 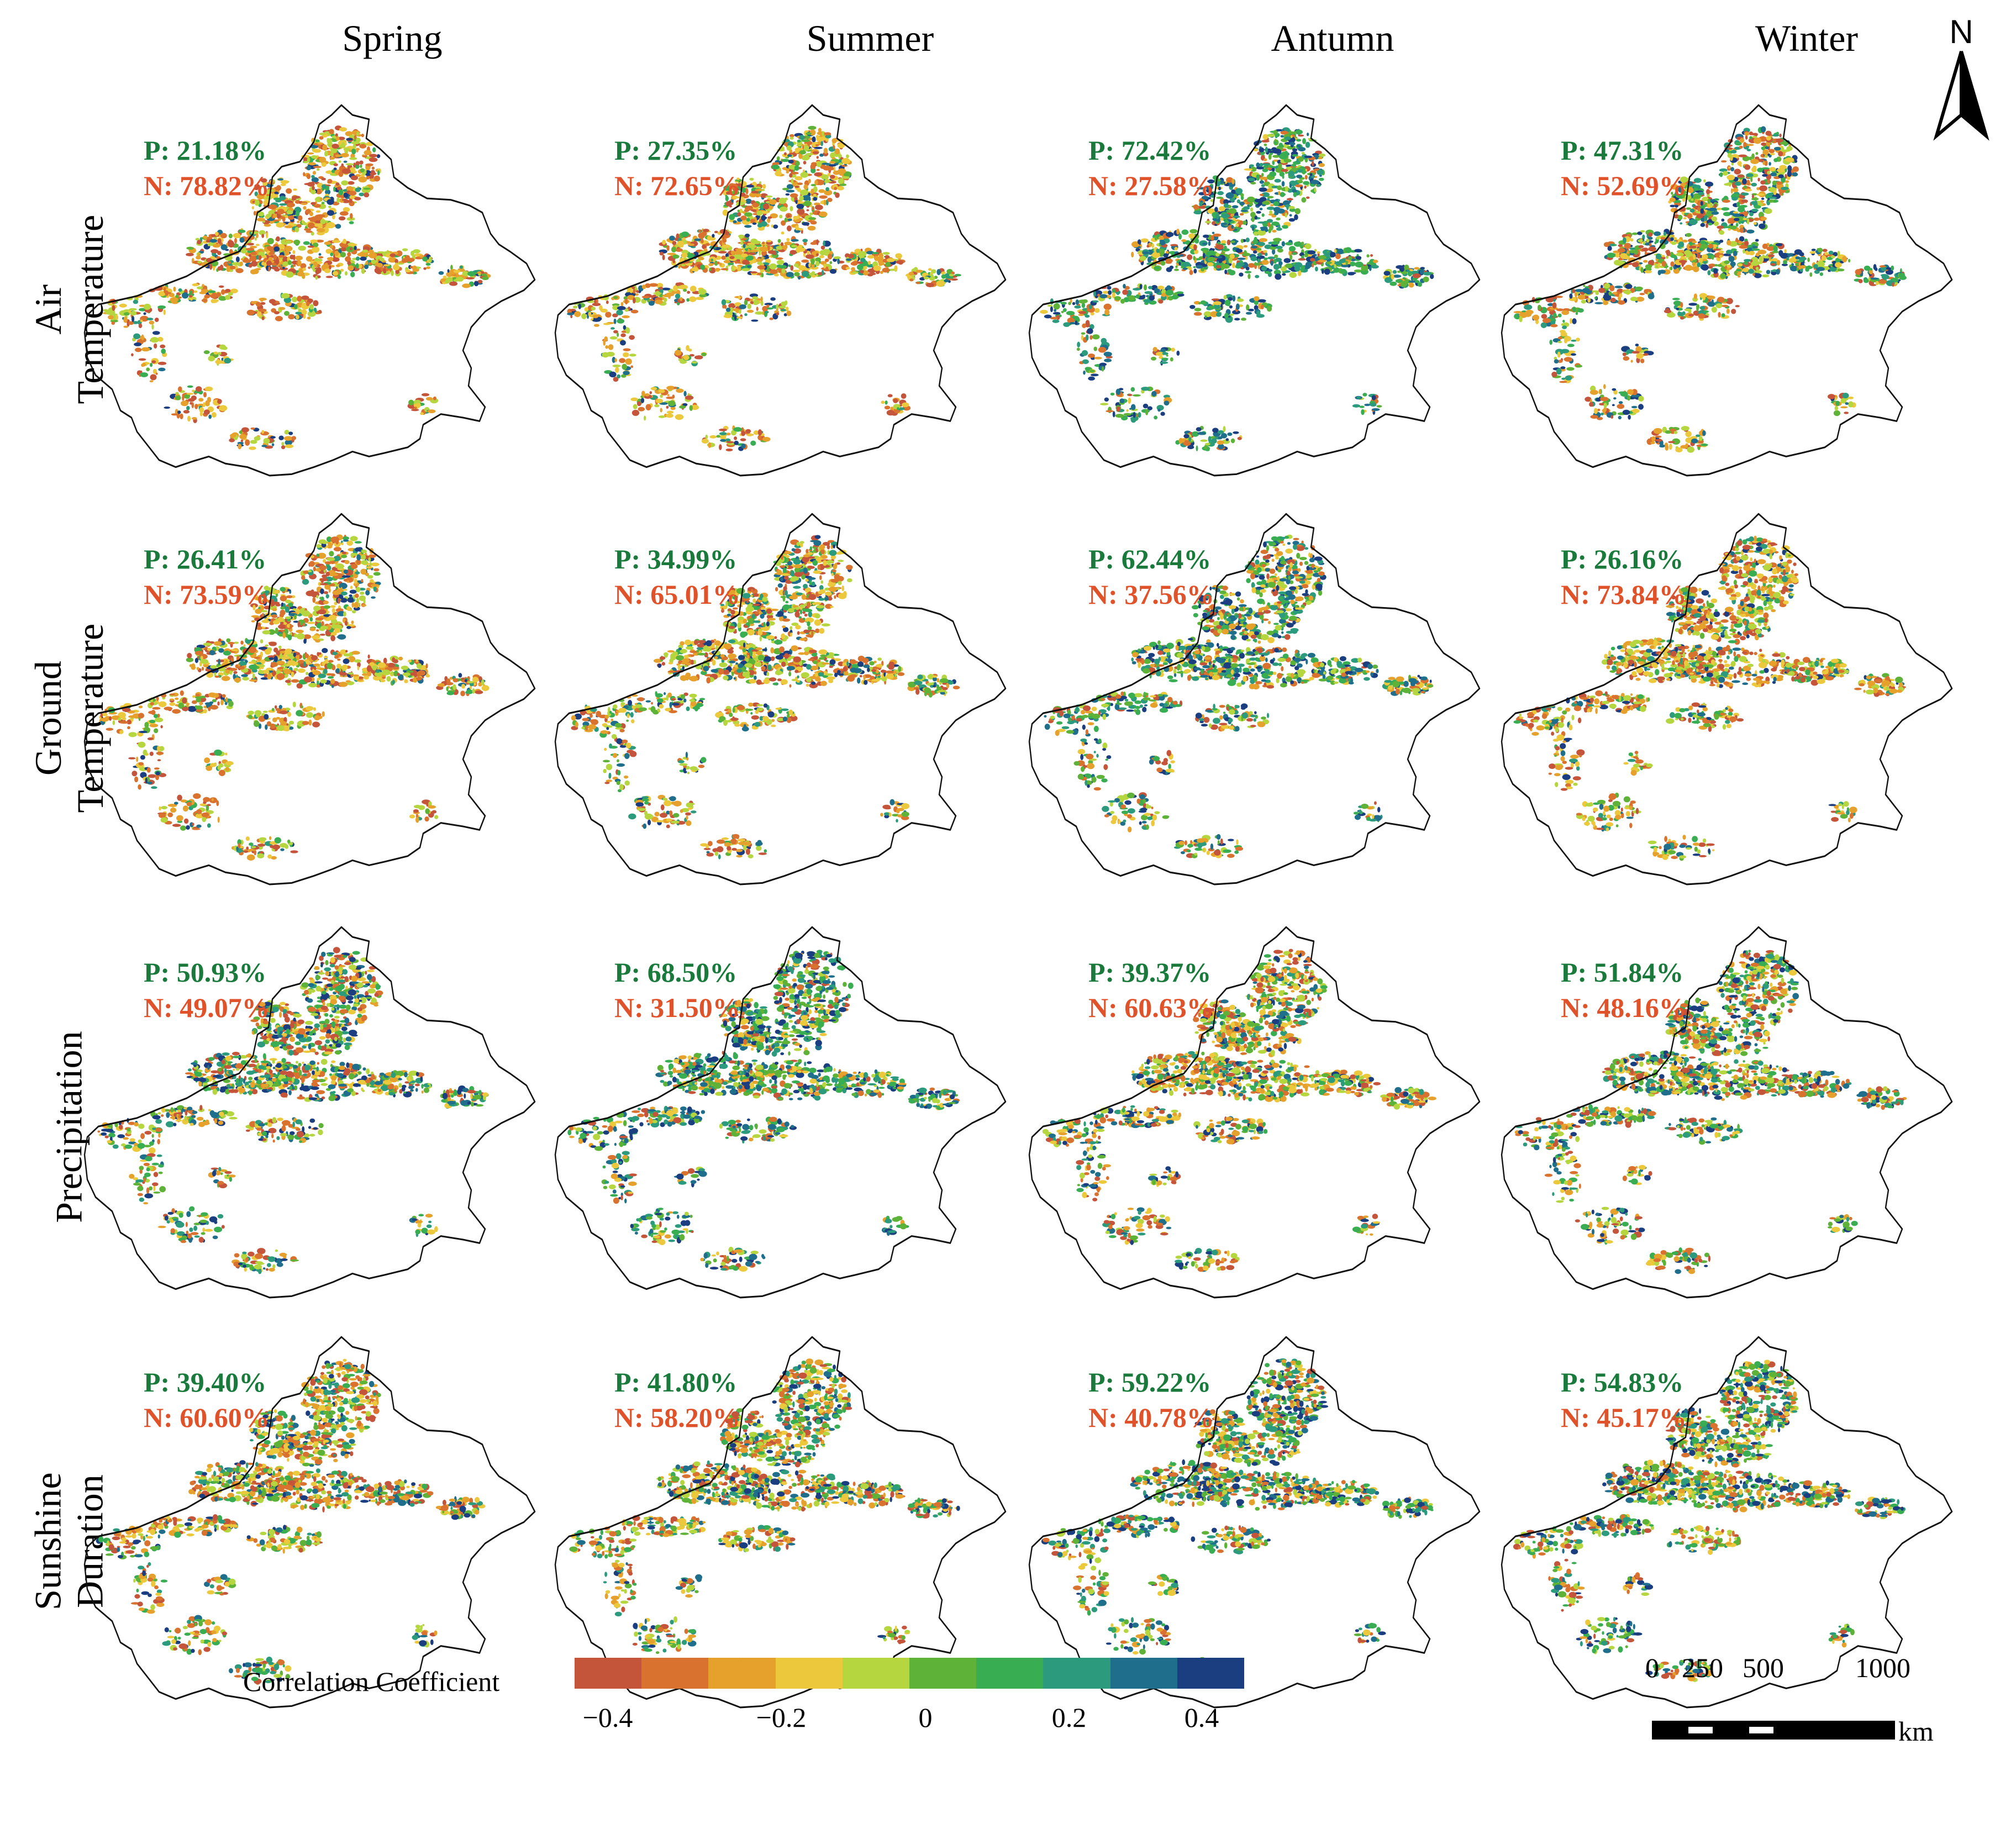 I want to click on region-map, so click(x=780, y=290).